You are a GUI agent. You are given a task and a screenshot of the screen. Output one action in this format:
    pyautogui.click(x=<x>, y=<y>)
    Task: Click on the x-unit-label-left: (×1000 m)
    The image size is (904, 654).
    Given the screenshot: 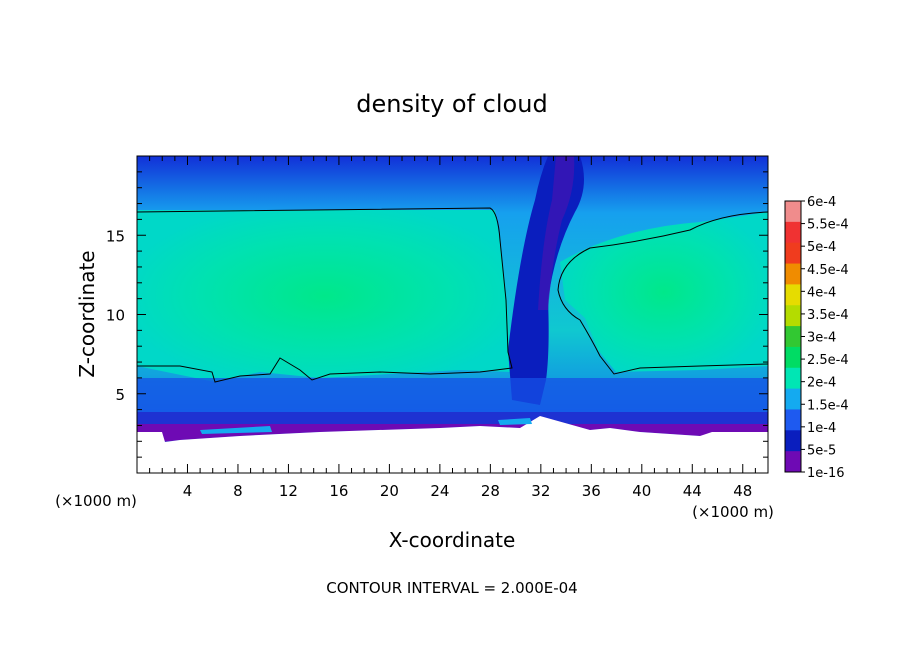 What is the action you would take?
    pyautogui.click(x=96, y=501)
    